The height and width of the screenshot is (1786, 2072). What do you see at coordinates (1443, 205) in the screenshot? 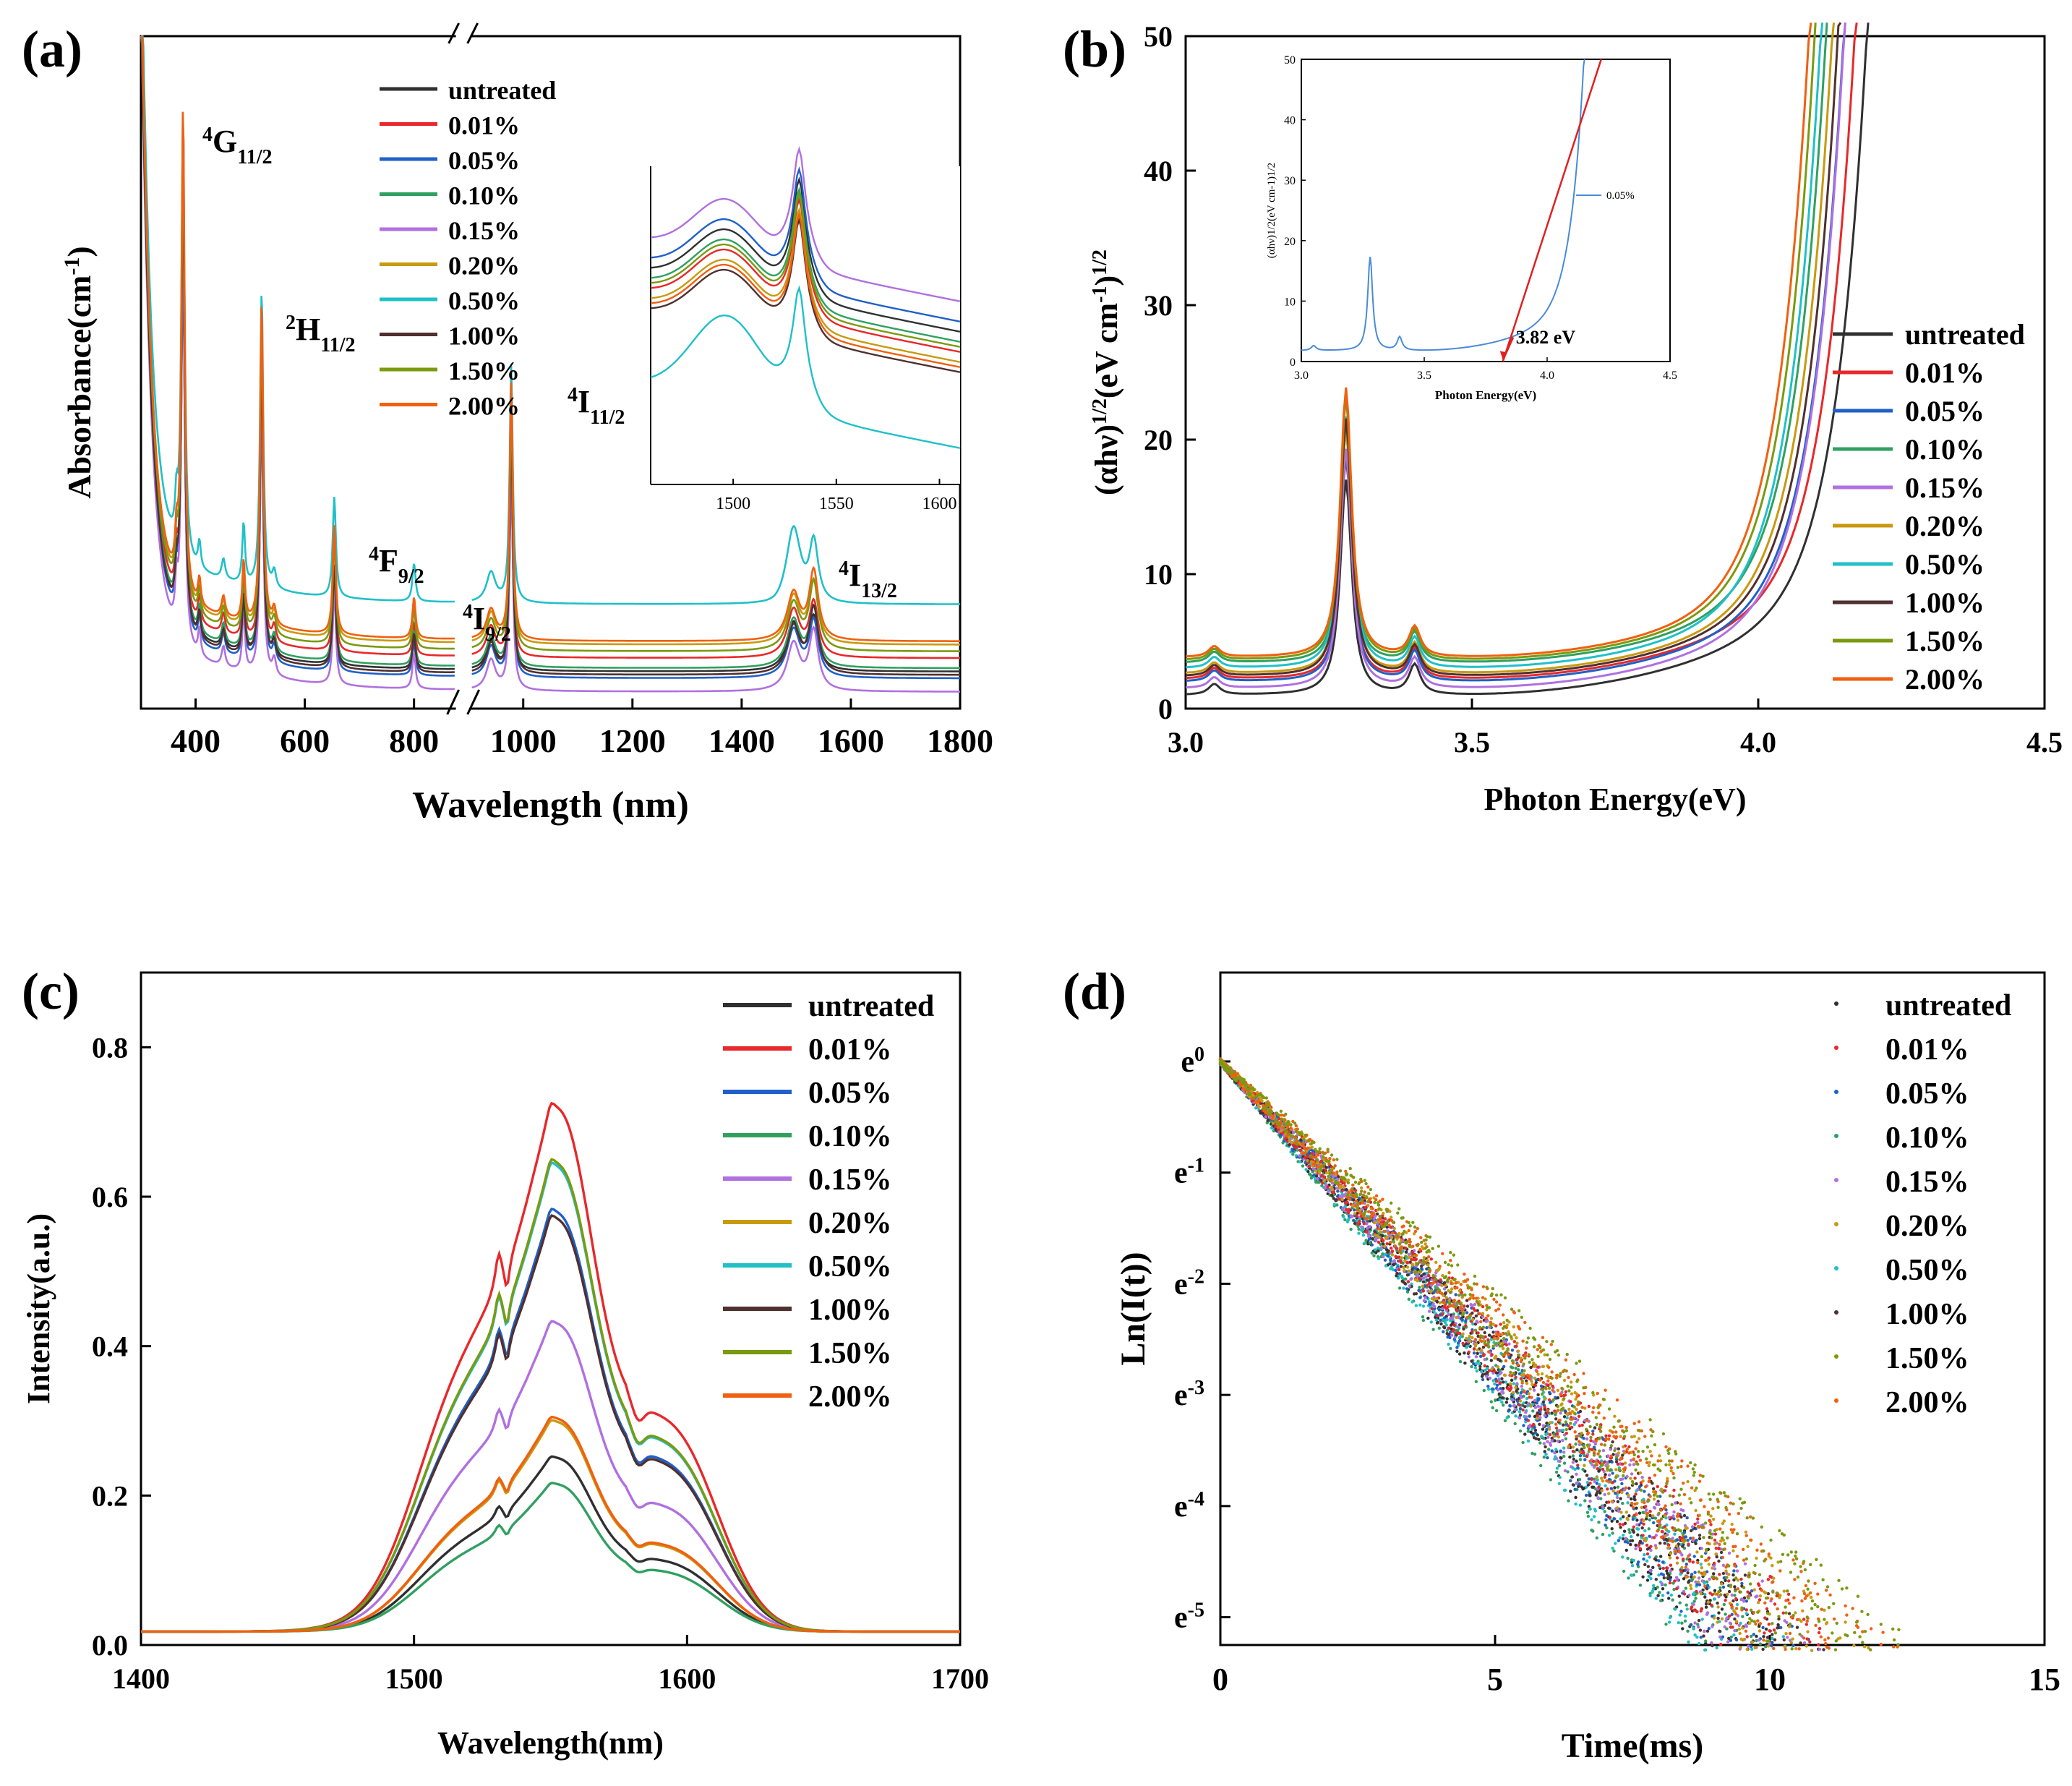
I see `panel-b-inset-curve` at bounding box center [1443, 205].